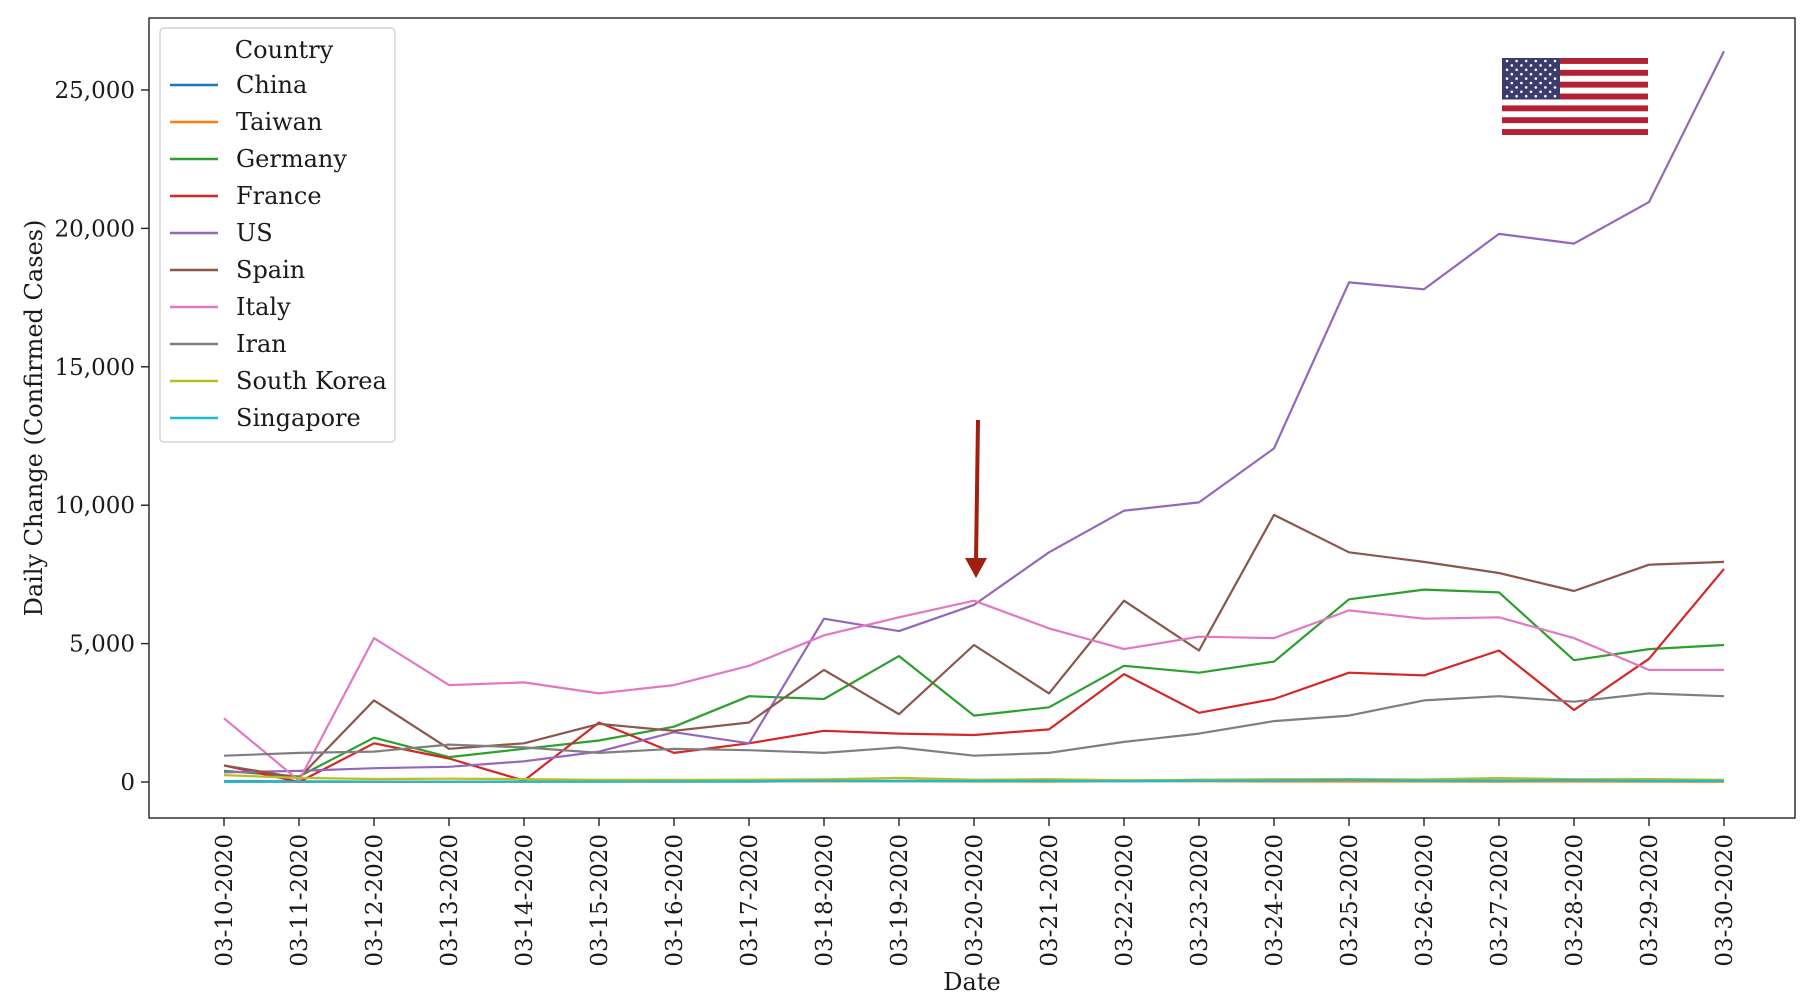 This screenshot has width=1810, height=1002. I want to click on x-tick-label: 03-14-2020, so click(525, 900).